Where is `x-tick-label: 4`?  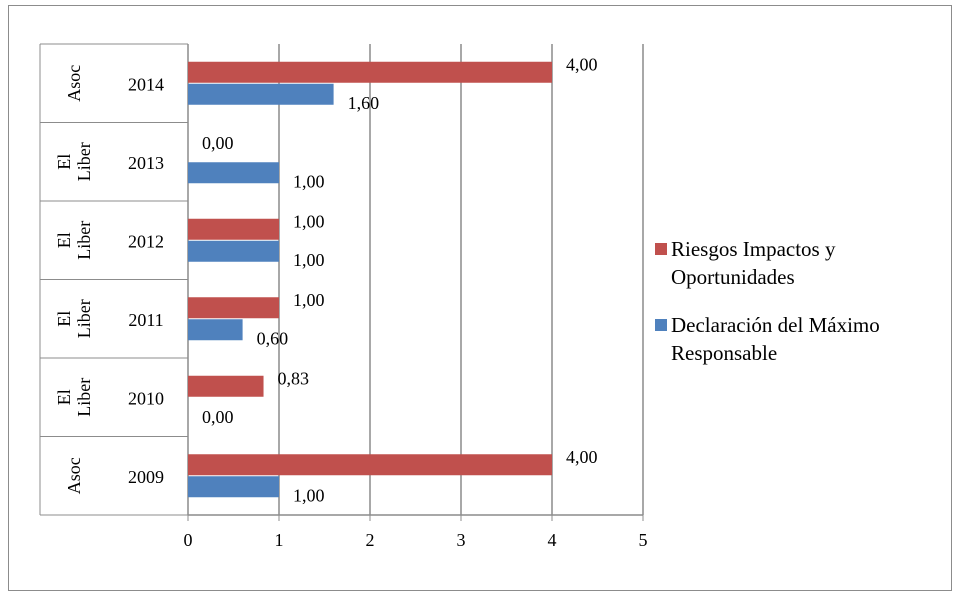
x-tick-label: 4 is located at coordinates (552, 540).